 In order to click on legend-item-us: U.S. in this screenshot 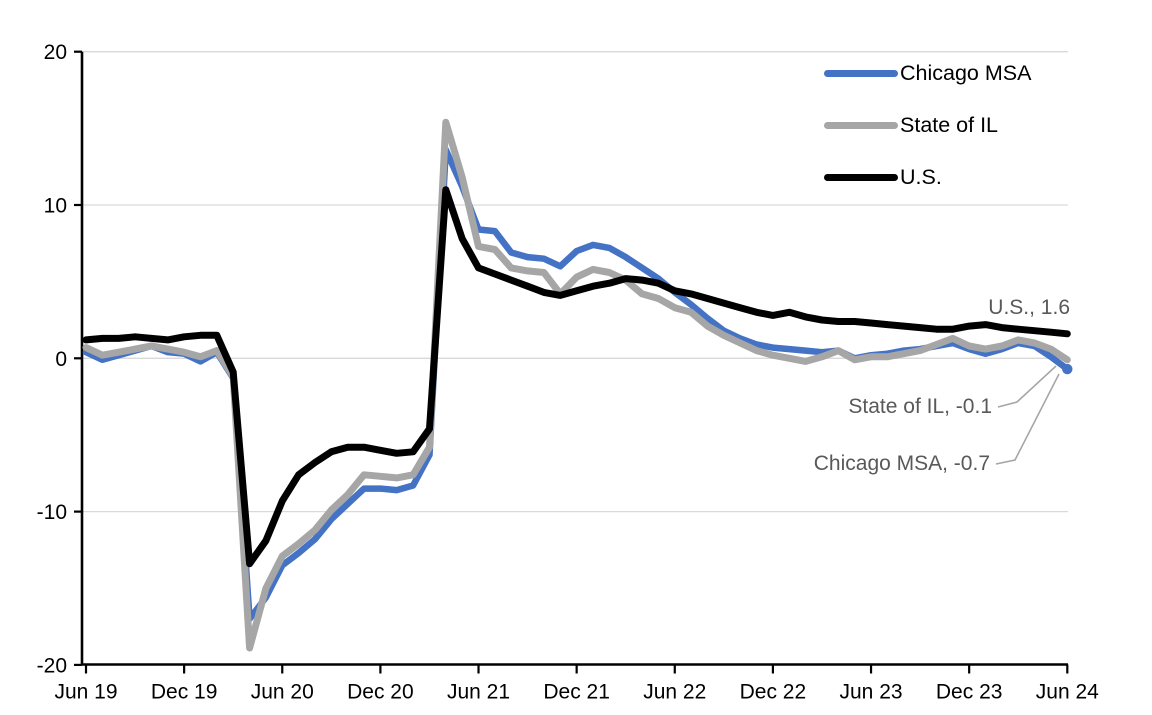, I will do `click(927, 177)`.